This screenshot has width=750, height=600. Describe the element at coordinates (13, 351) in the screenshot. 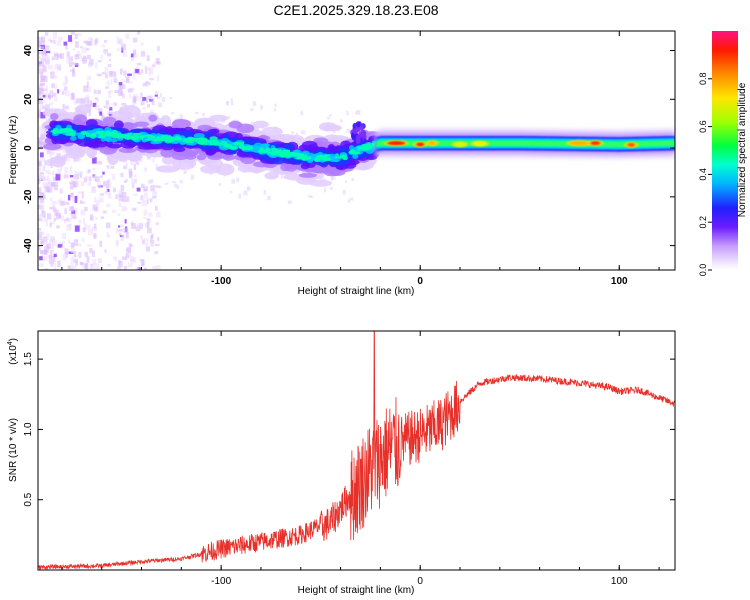

I see `snr-scale-factor: (x104)` at that location.